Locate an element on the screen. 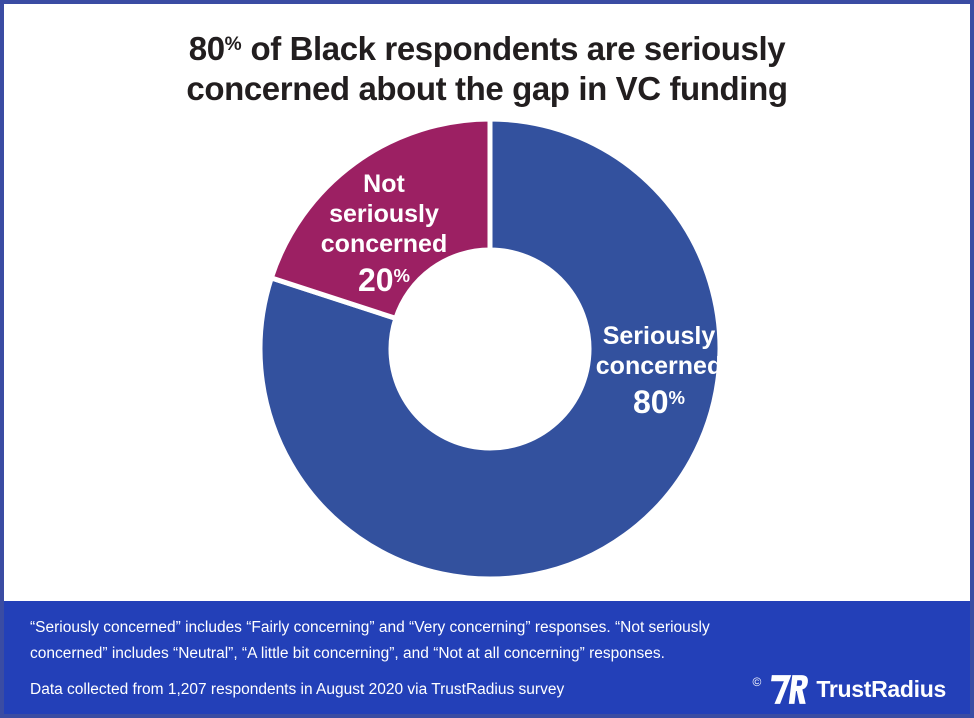 This screenshot has width=974, height=718. trustradius-logo: © TrustRadius is located at coordinates (849, 689).